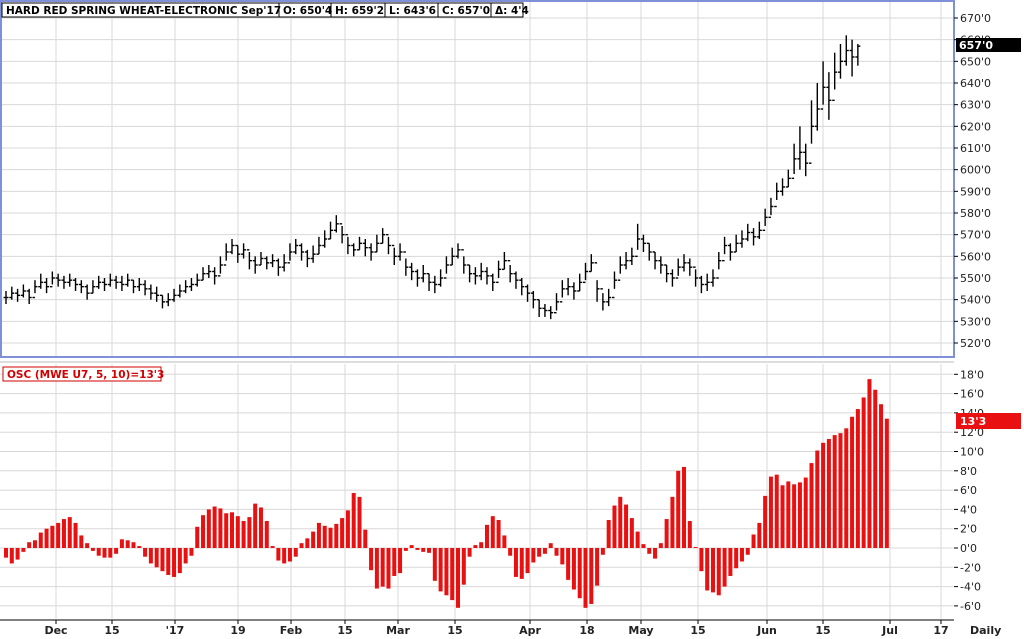  I want to click on price-tick-label: 520'0, so click(975, 343).